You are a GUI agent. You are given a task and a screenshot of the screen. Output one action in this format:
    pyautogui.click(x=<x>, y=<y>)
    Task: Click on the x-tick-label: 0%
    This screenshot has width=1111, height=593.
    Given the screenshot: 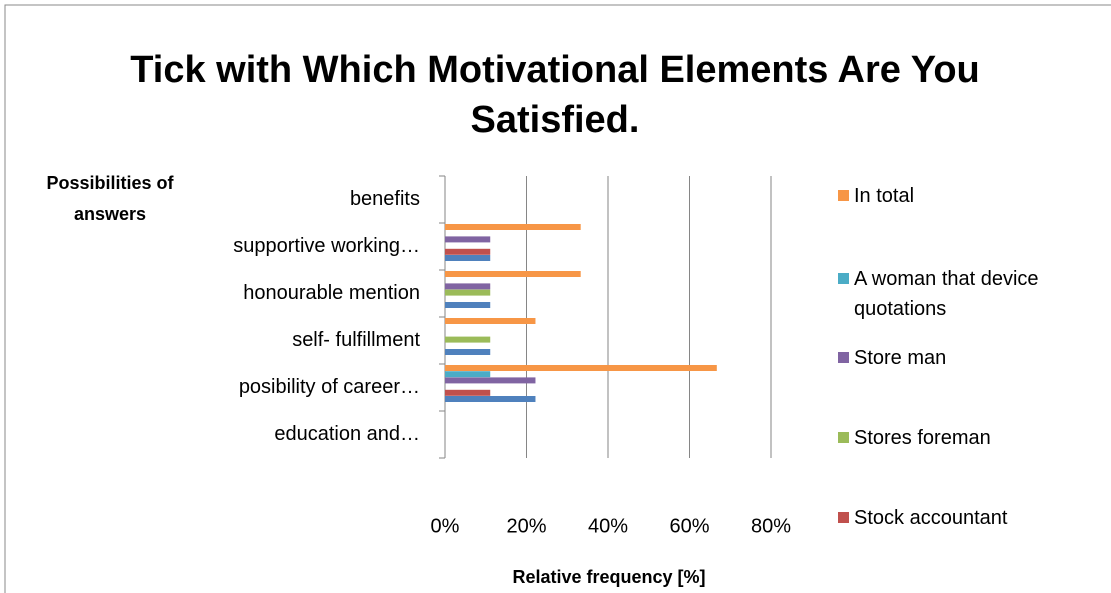 What is the action you would take?
    pyautogui.click(x=445, y=526)
    